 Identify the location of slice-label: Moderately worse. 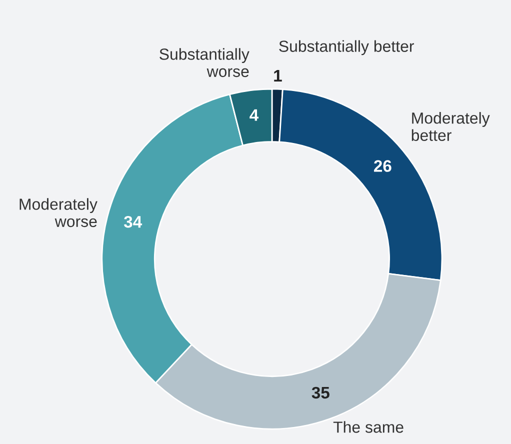
(59, 213).